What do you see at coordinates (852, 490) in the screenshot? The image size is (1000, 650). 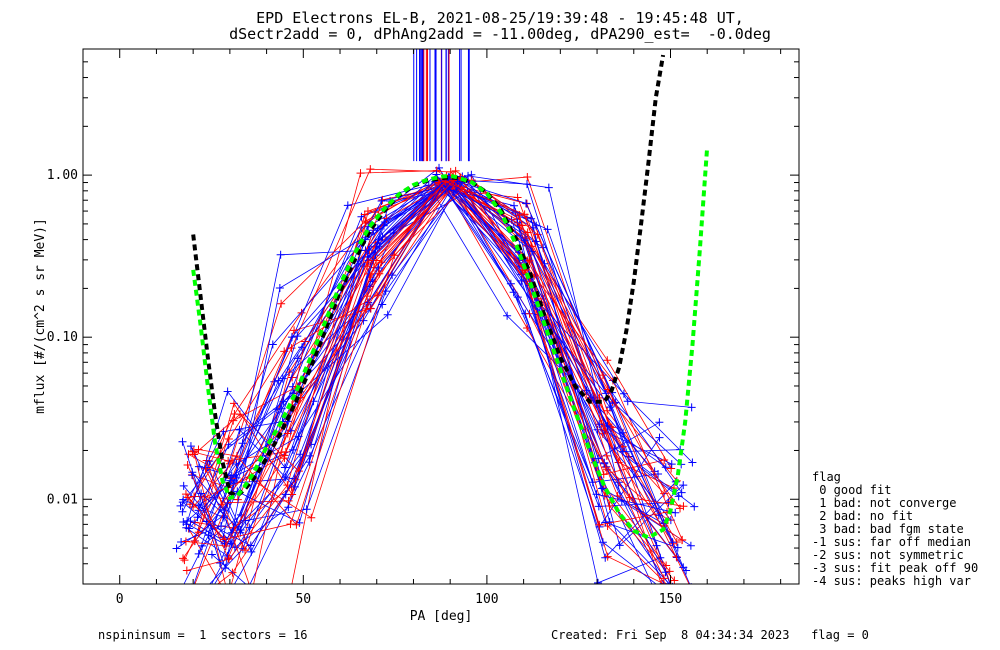 I see `legend-entry: 0 good fit` at bounding box center [852, 490].